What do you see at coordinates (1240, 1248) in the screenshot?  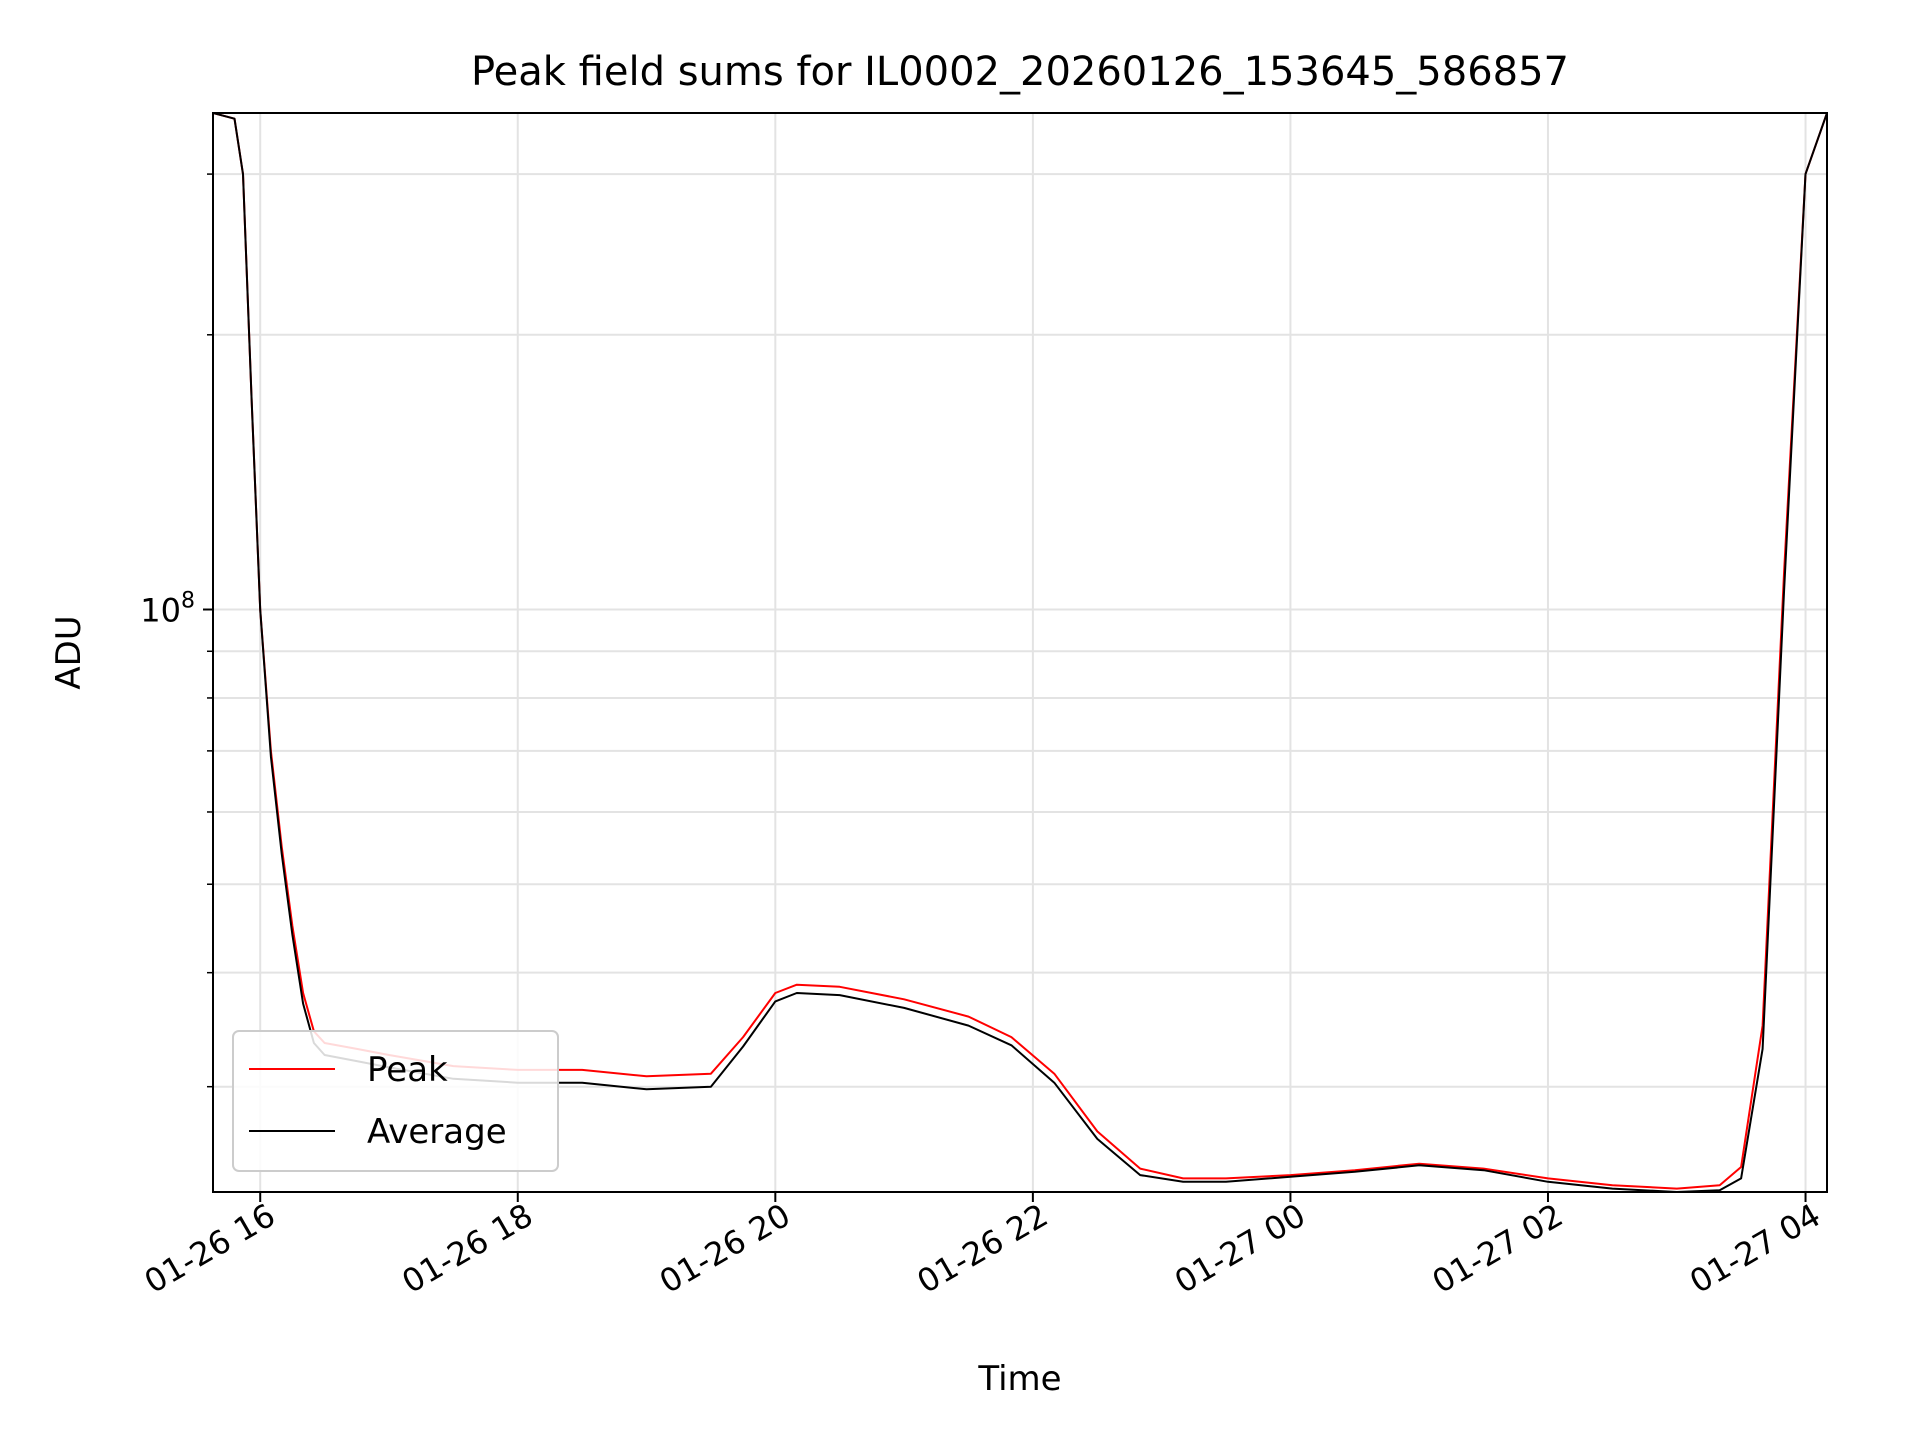 I see `x-tick-label: 01-27 00` at bounding box center [1240, 1248].